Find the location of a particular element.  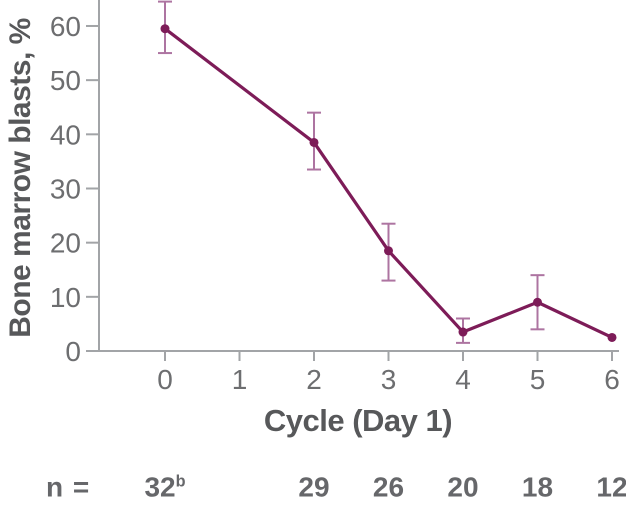

x-tick-label: 1 is located at coordinates (240, 379).